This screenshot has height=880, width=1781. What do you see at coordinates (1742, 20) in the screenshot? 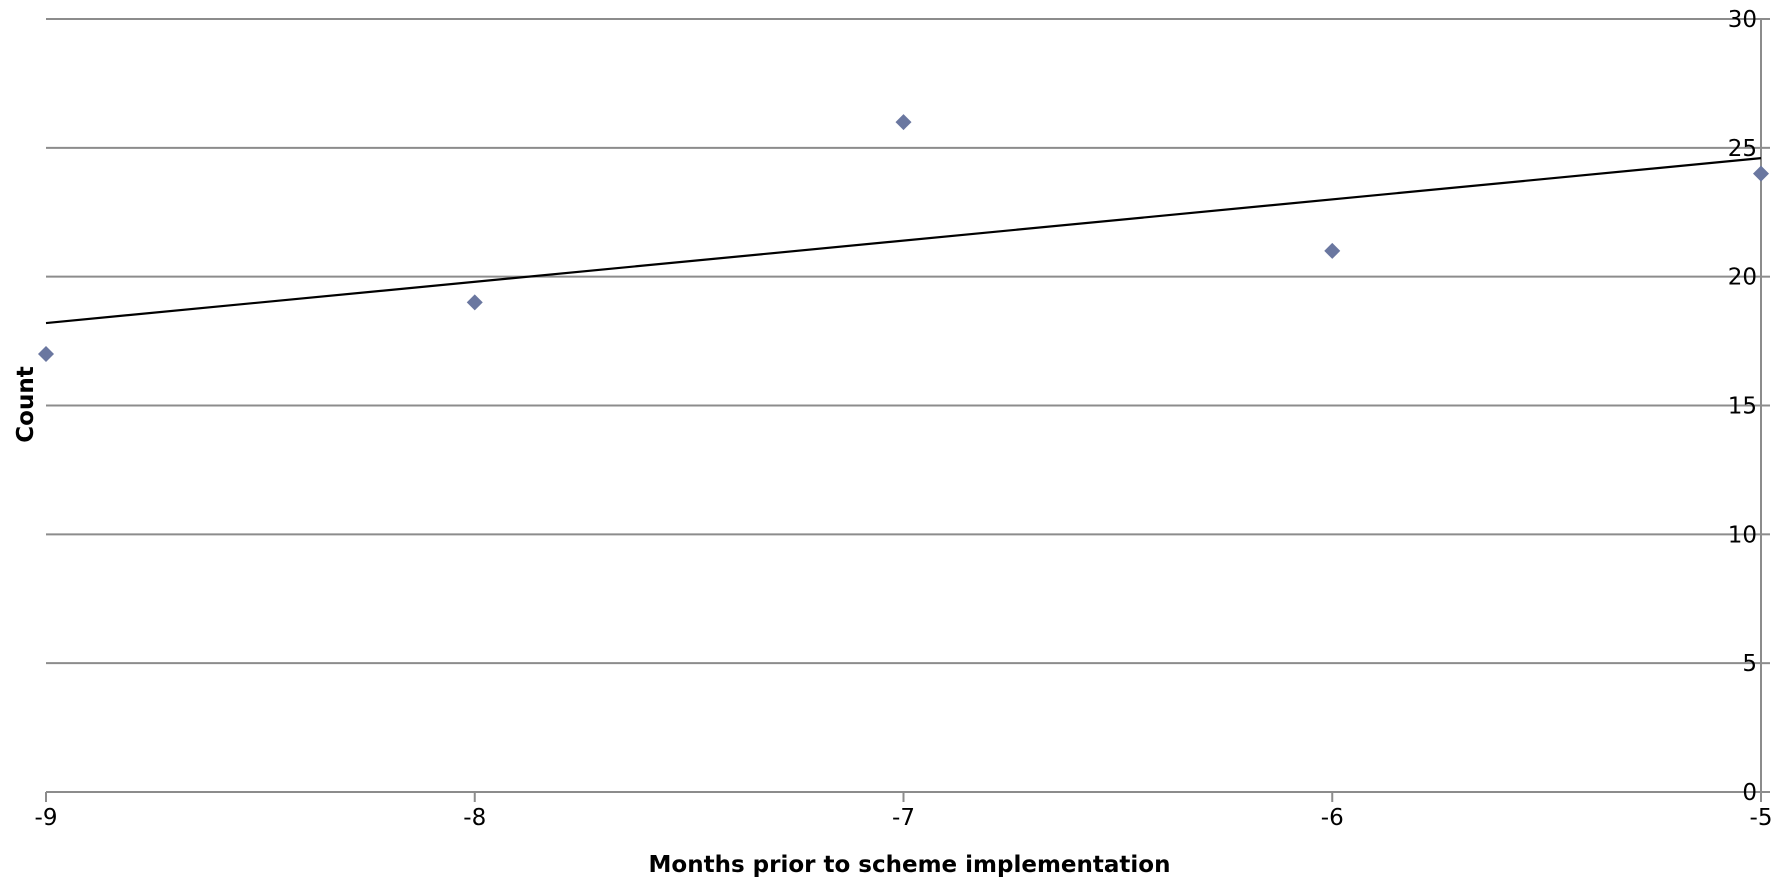
I see `y-tick-label: 30` at bounding box center [1742, 20].